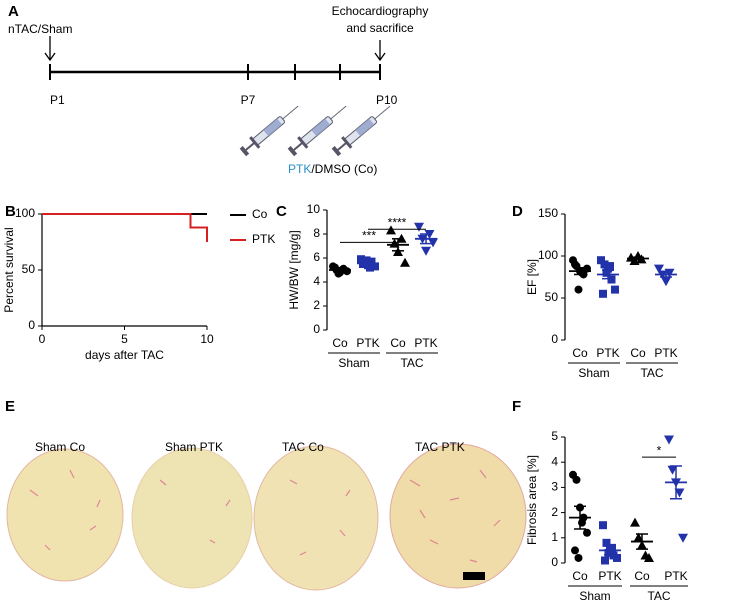  What do you see at coordinates (516, 406) in the screenshot?
I see `panel-label: F` at bounding box center [516, 406].